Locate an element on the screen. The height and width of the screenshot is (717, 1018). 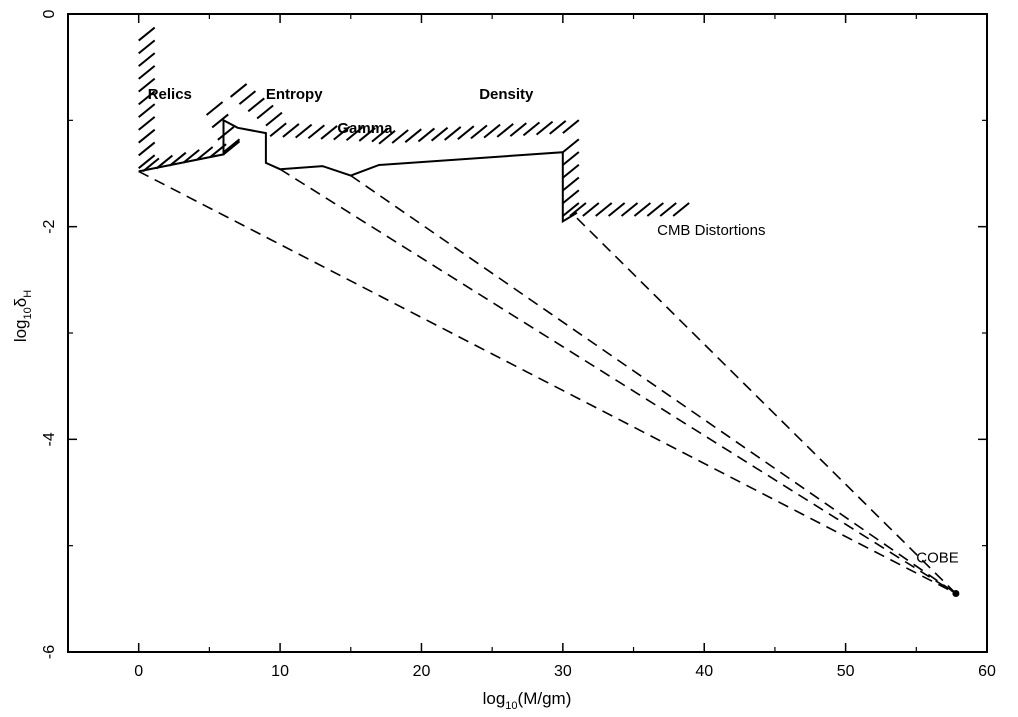
x-tick-label: 60 is located at coordinates (987, 671).